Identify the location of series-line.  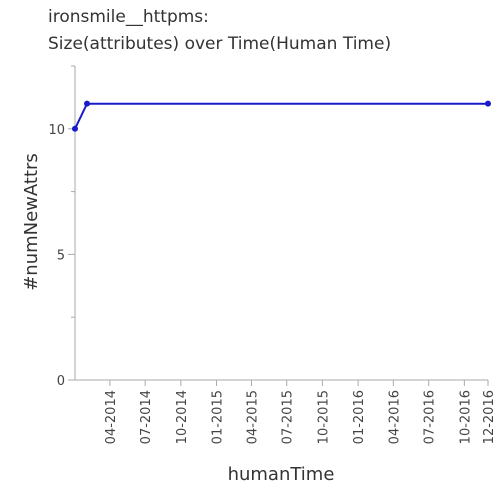
(281, 116).